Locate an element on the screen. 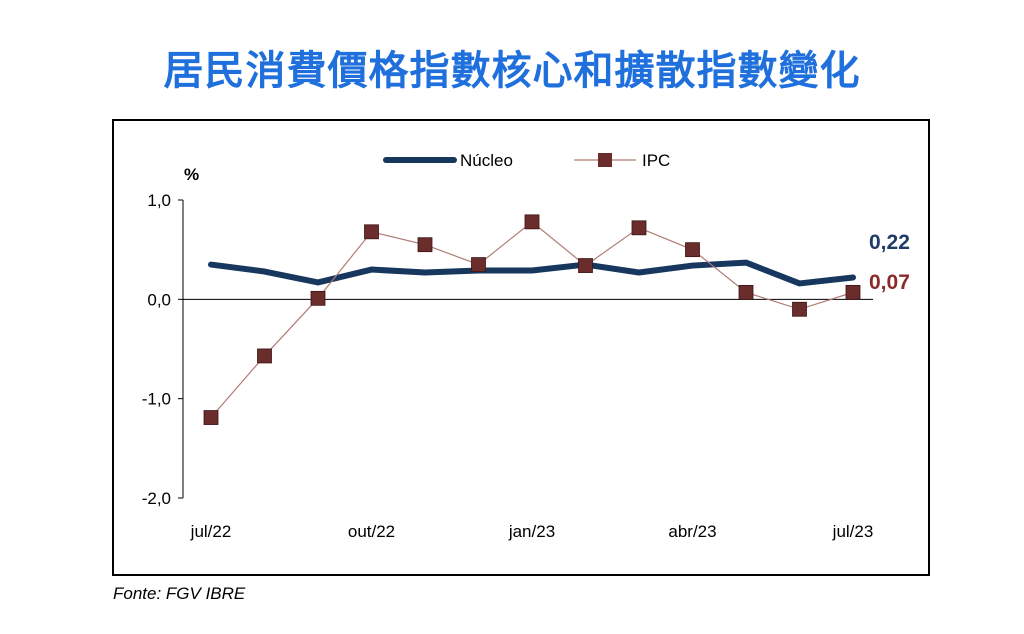 The width and height of the screenshot is (1024, 634). x-tick-label: jul/23 is located at coordinates (853, 531).